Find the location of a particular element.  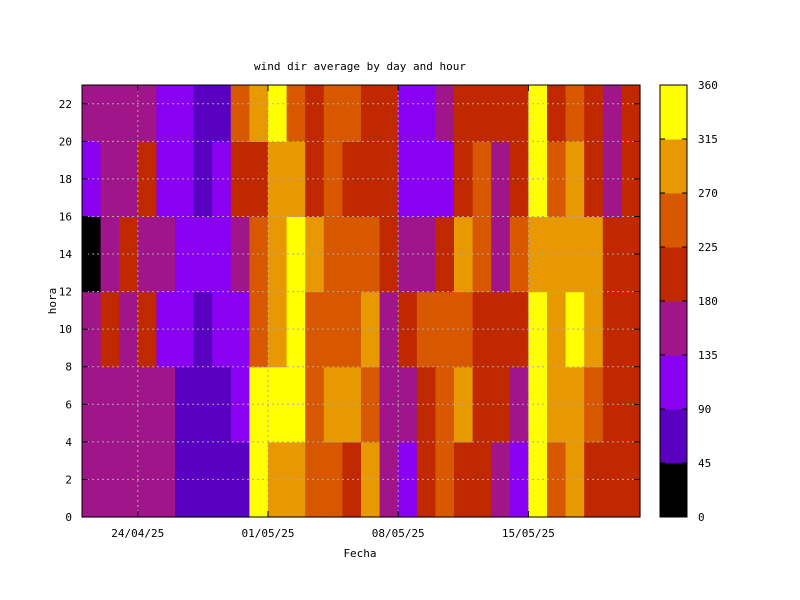

y-tick-label: 16 is located at coordinates (65, 216).